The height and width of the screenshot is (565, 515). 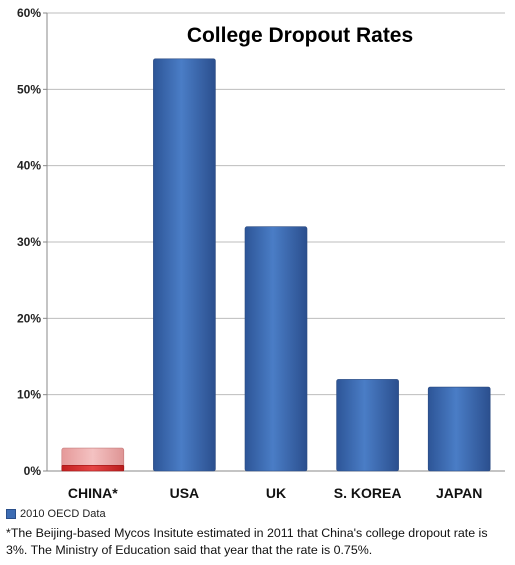 I want to click on bar-s-korea, so click(x=367, y=425).